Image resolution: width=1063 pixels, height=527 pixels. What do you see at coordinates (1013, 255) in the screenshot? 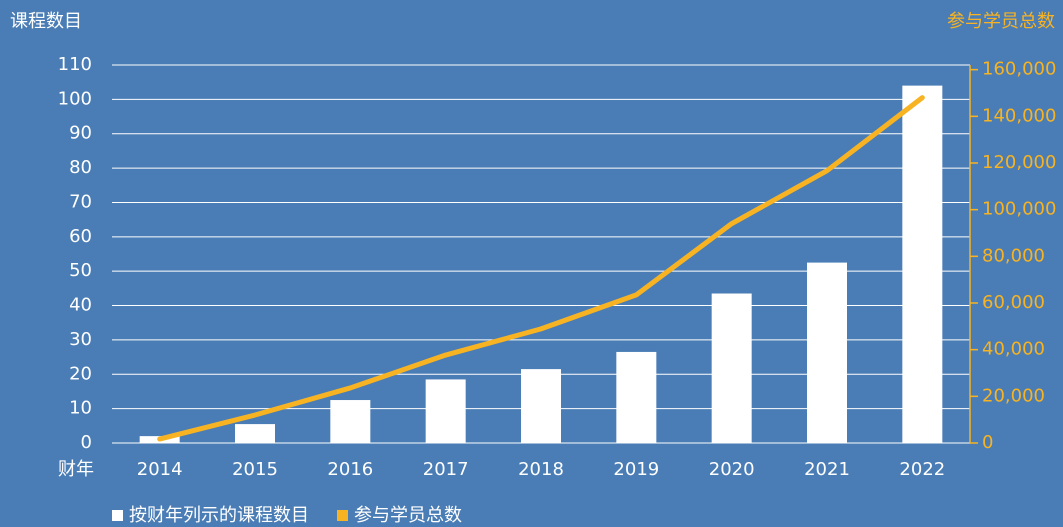
I see `y2-tick-label: 80,000` at bounding box center [1013, 255].